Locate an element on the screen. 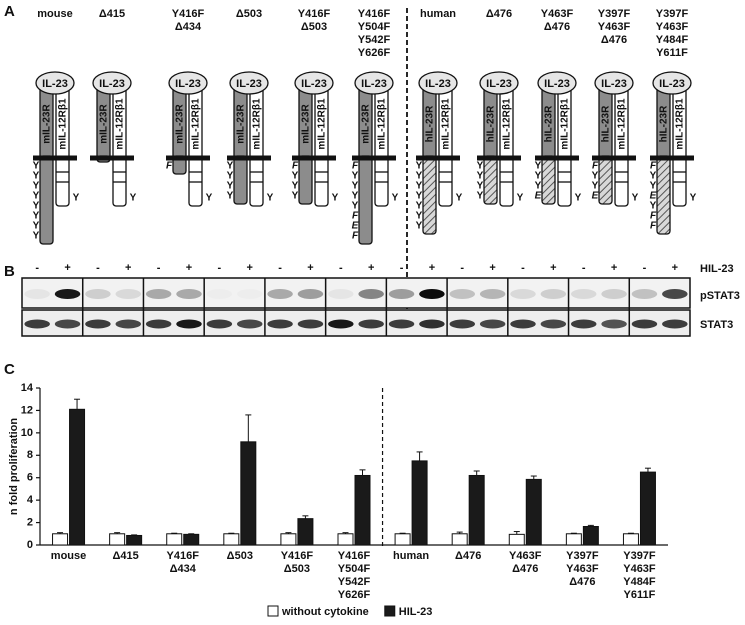 Image resolution: width=745 pixels, height=625 pixels. construct-label: Y416F is located at coordinates (374, 14).